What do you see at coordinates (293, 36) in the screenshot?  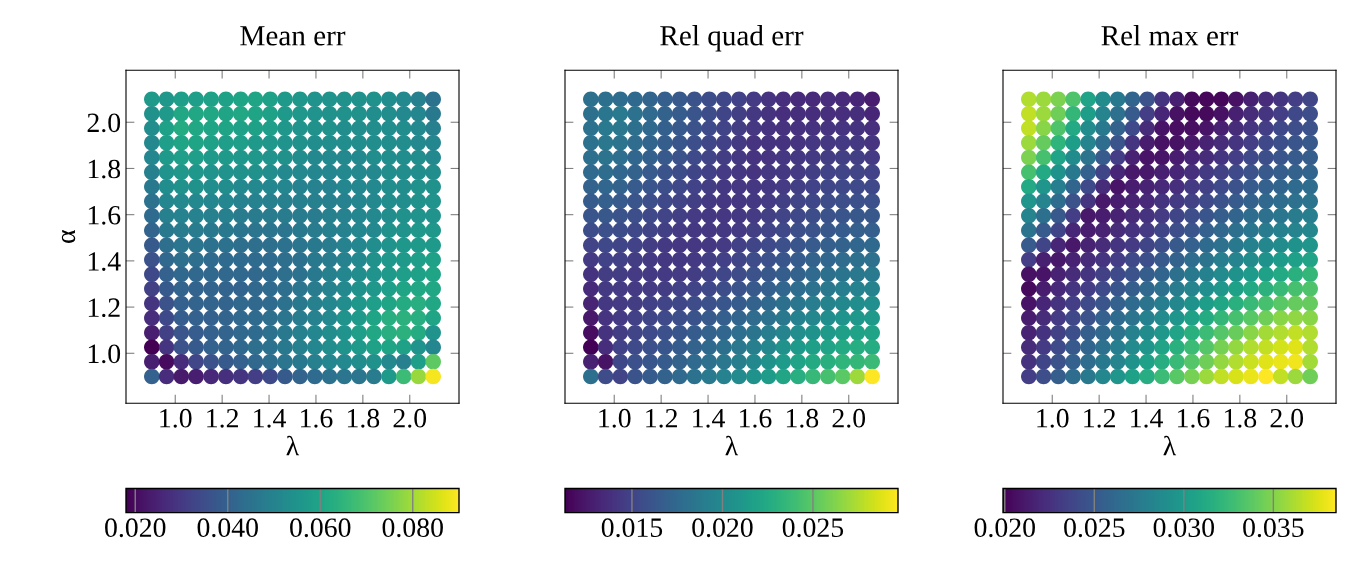 I see `chart-title: Mean err` at bounding box center [293, 36].